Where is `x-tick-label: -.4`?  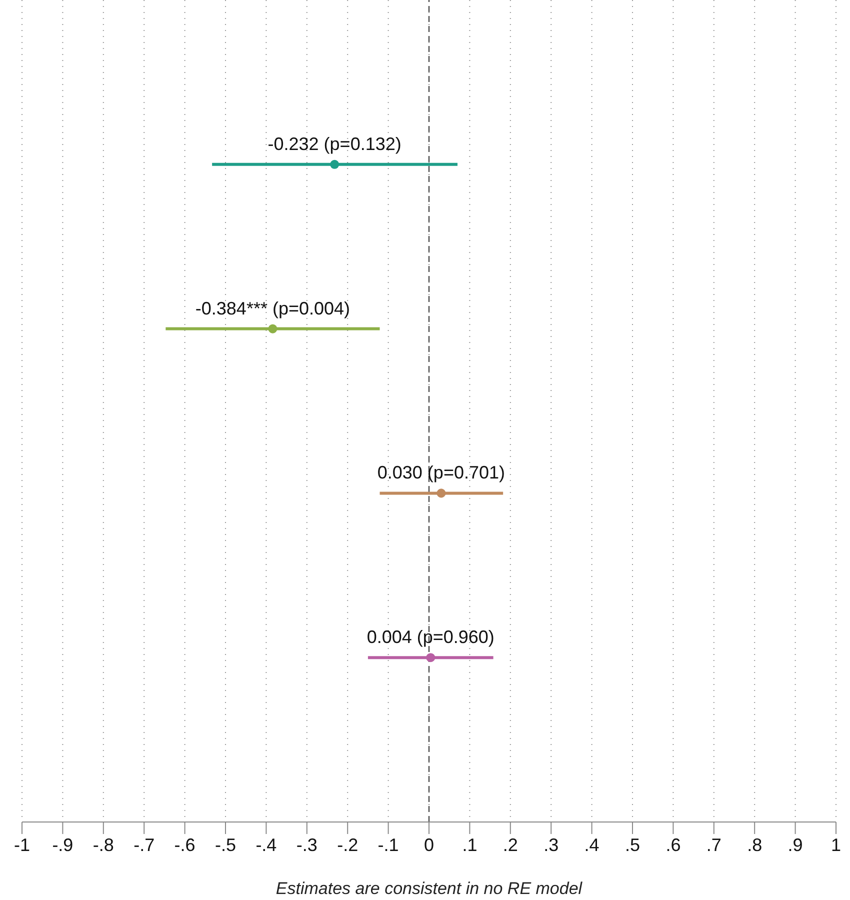
x-tick-label: -.4 is located at coordinates (266, 844).